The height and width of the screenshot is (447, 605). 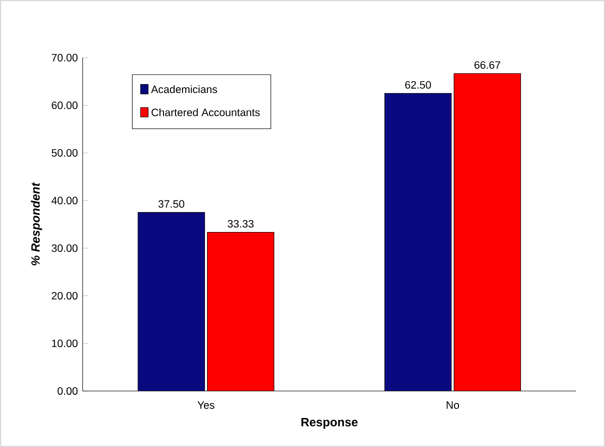 I want to click on x-tick-label: Yes, so click(x=206, y=405).